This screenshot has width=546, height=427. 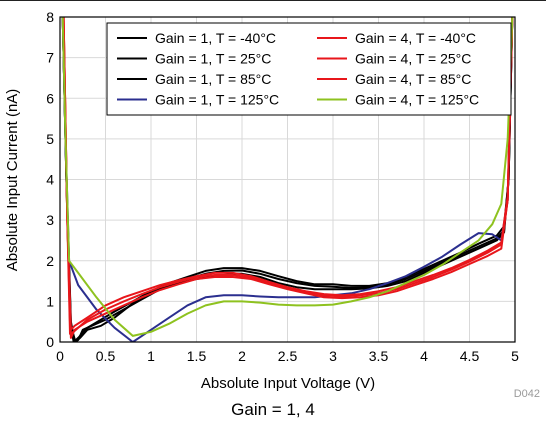 I want to click on x-axis-label: Absolute Input Voltage (V), so click(x=288, y=383).